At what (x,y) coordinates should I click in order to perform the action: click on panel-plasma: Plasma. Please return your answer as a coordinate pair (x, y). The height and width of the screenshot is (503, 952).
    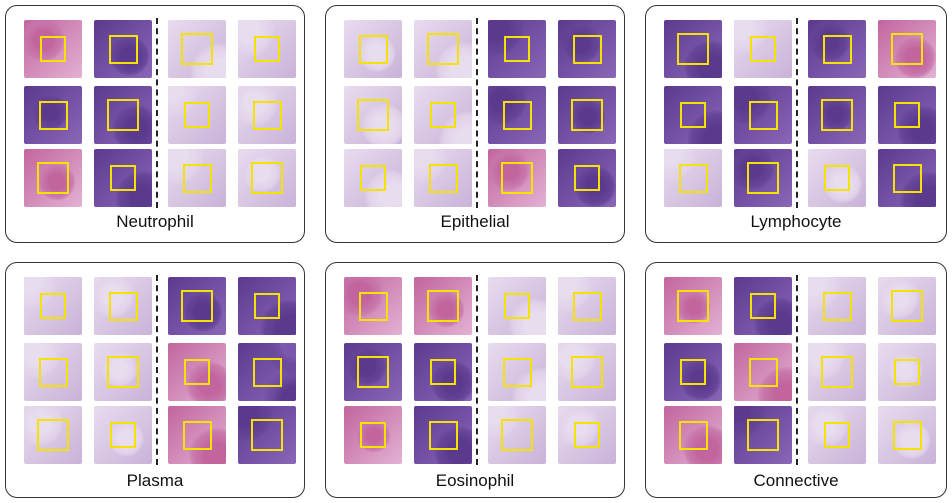
    Looking at the image, I should click on (155, 380).